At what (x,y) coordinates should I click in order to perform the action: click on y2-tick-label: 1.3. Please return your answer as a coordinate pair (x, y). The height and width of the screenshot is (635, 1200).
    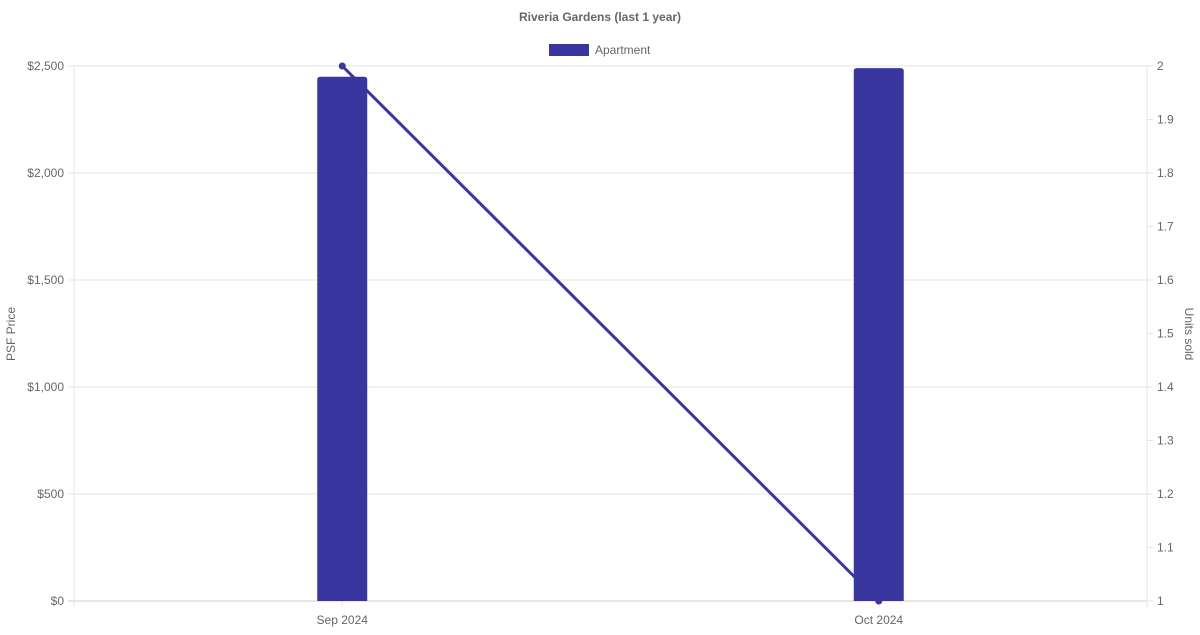
    Looking at the image, I should click on (1165, 441).